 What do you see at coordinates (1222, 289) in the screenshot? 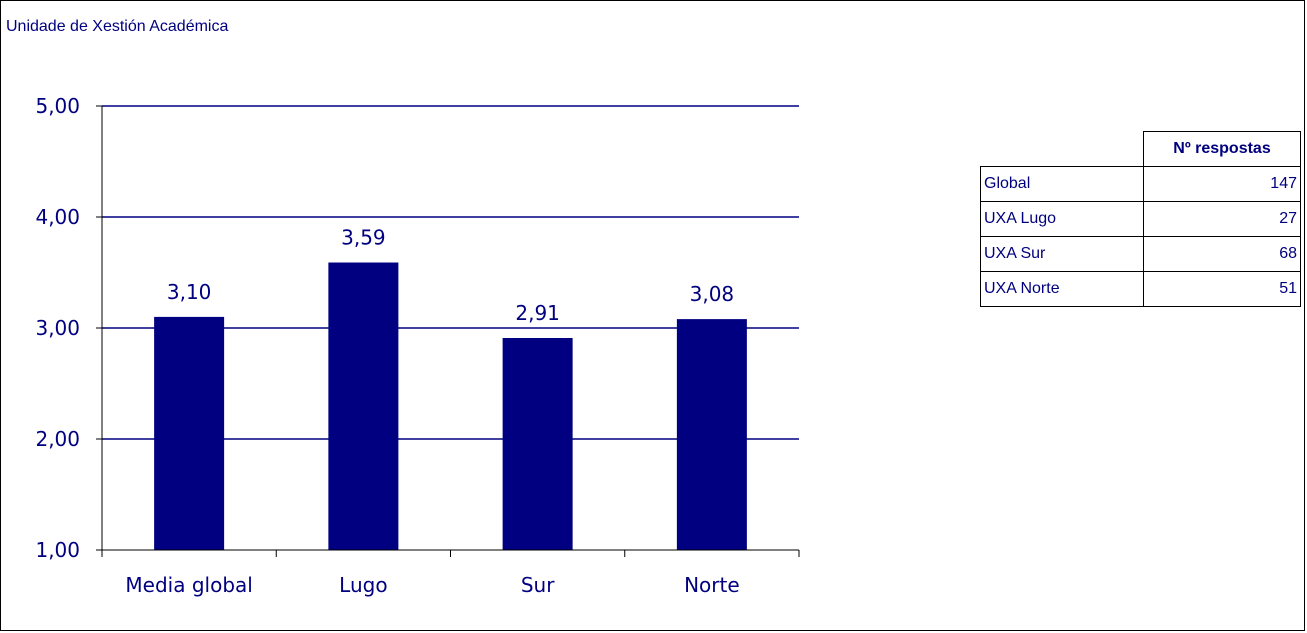
I see `table-row-value: 51` at bounding box center [1222, 289].